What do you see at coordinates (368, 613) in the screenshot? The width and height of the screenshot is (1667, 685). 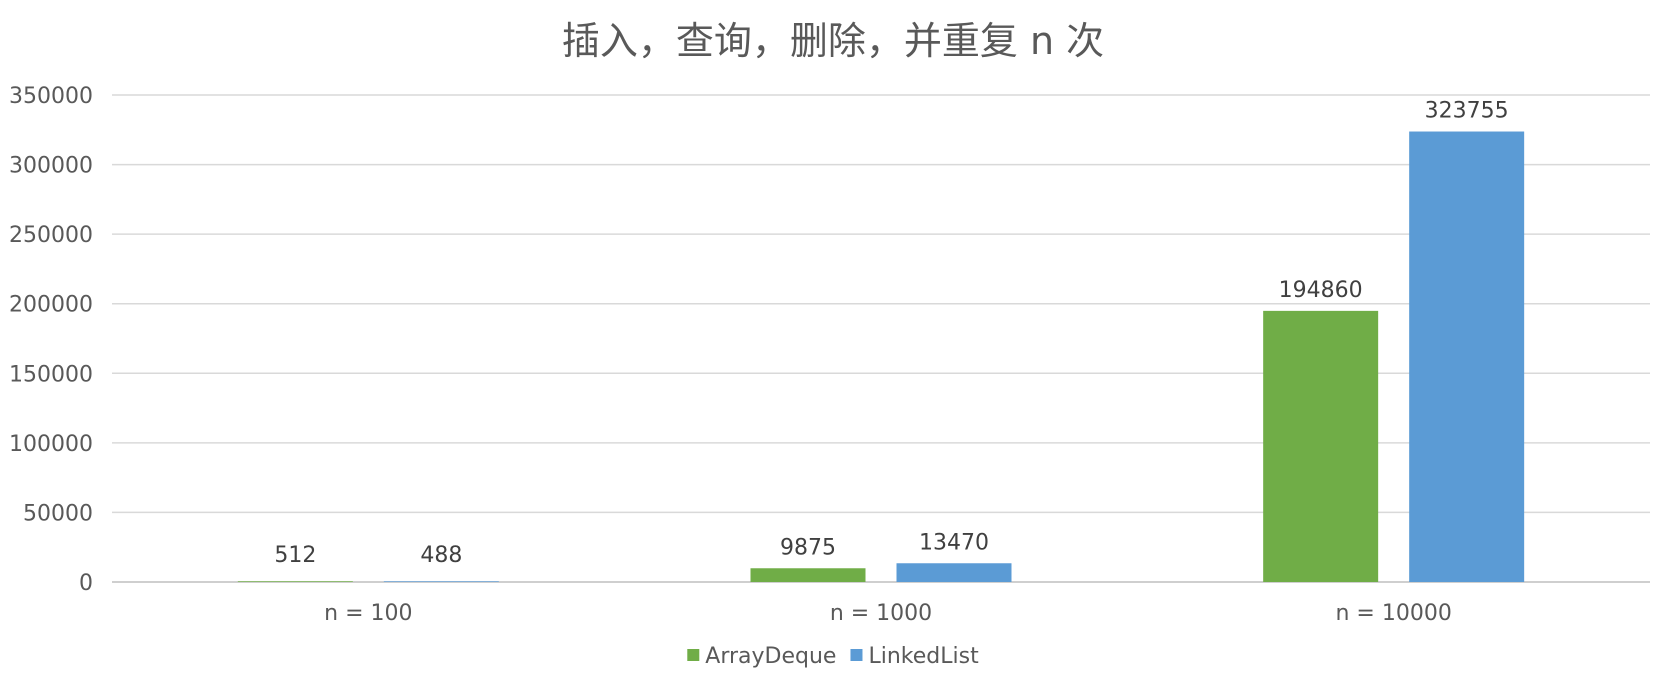 I see `x-tick-label: n = 100` at bounding box center [368, 613].